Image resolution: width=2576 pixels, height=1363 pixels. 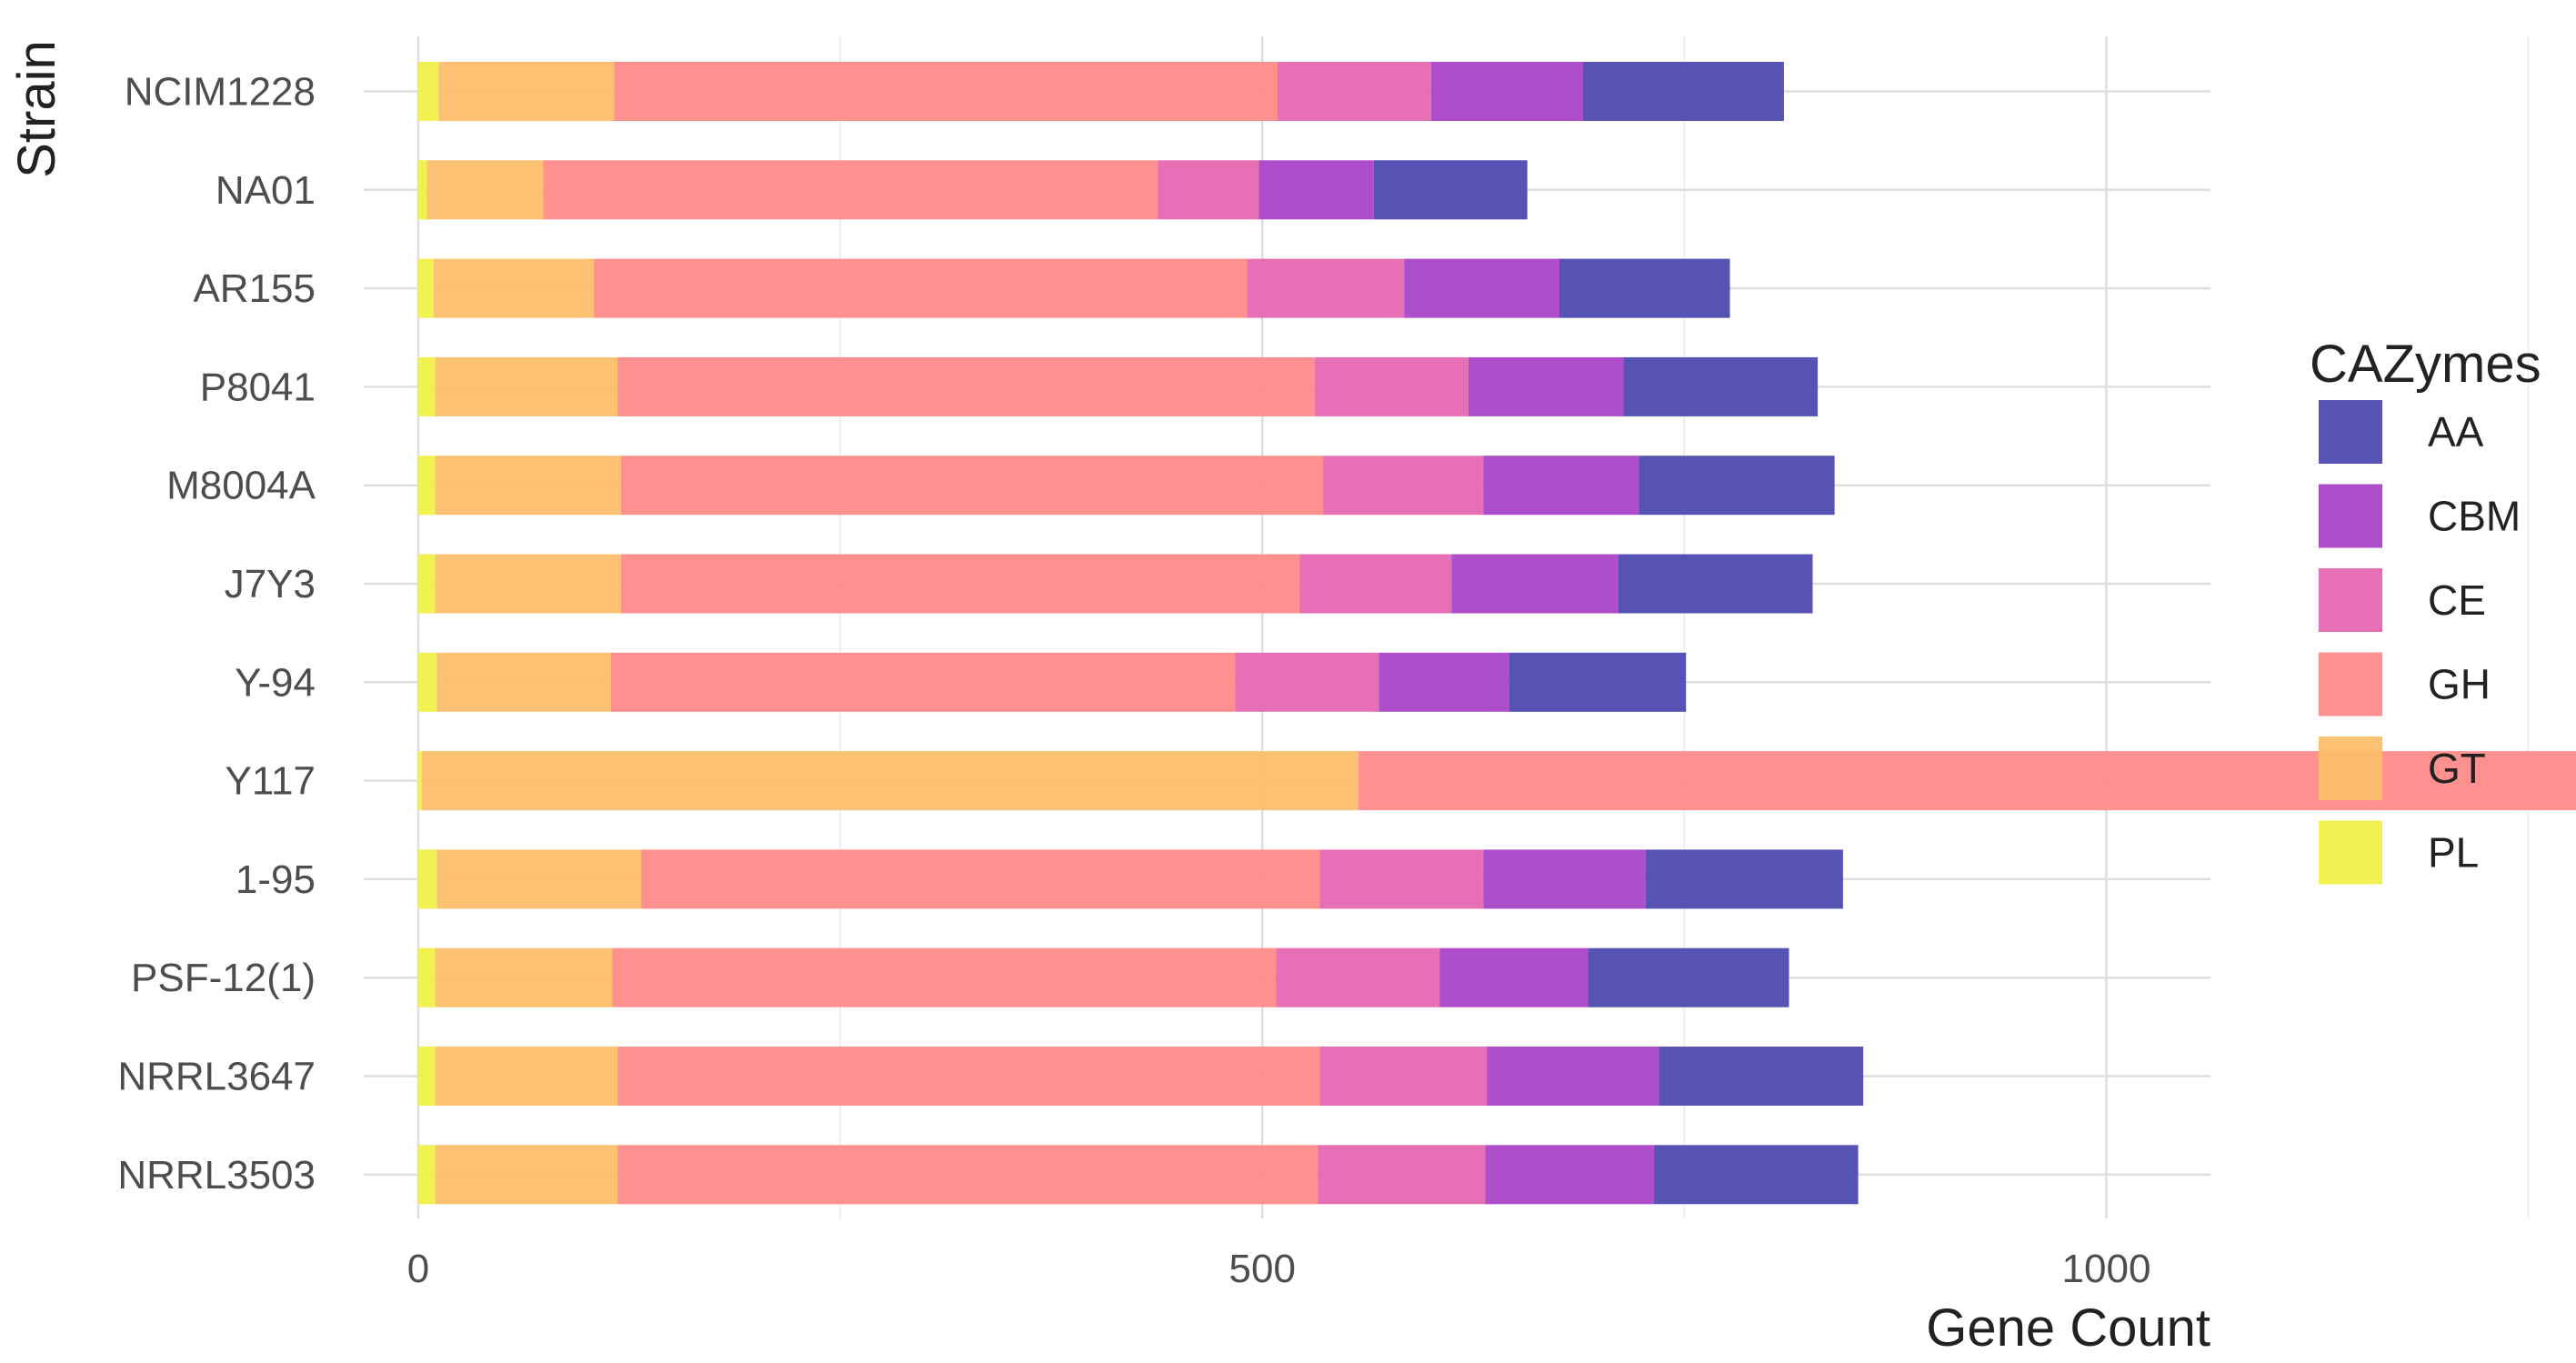 What do you see at coordinates (216, 1175) in the screenshot?
I see `y-tick-label: NRRL3503` at bounding box center [216, 1175].